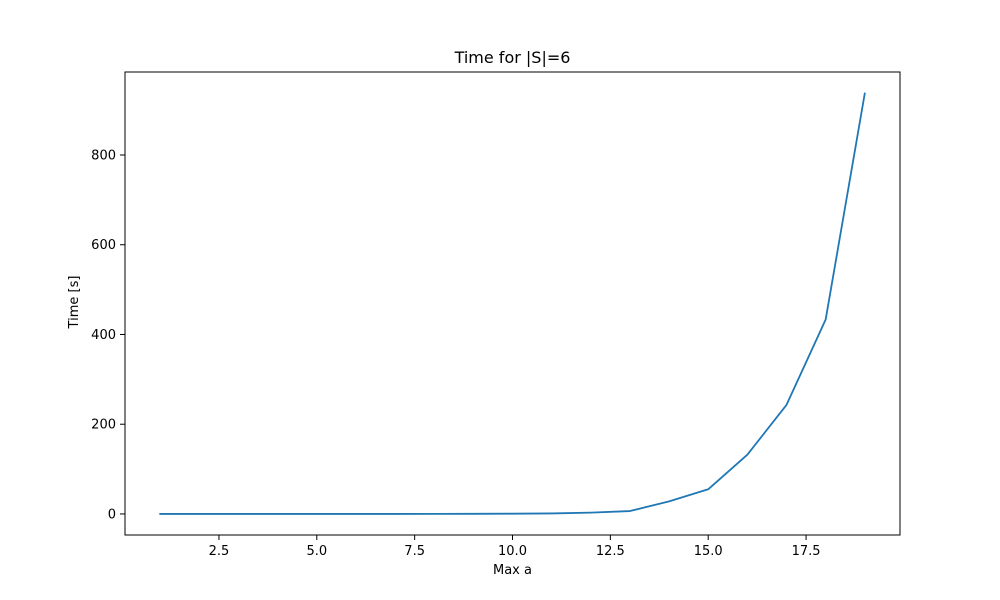  What do you see at coordinates (103, 245) in the screenshot?
I see `y-tick-label: 600` at bounding box center [103, 245].